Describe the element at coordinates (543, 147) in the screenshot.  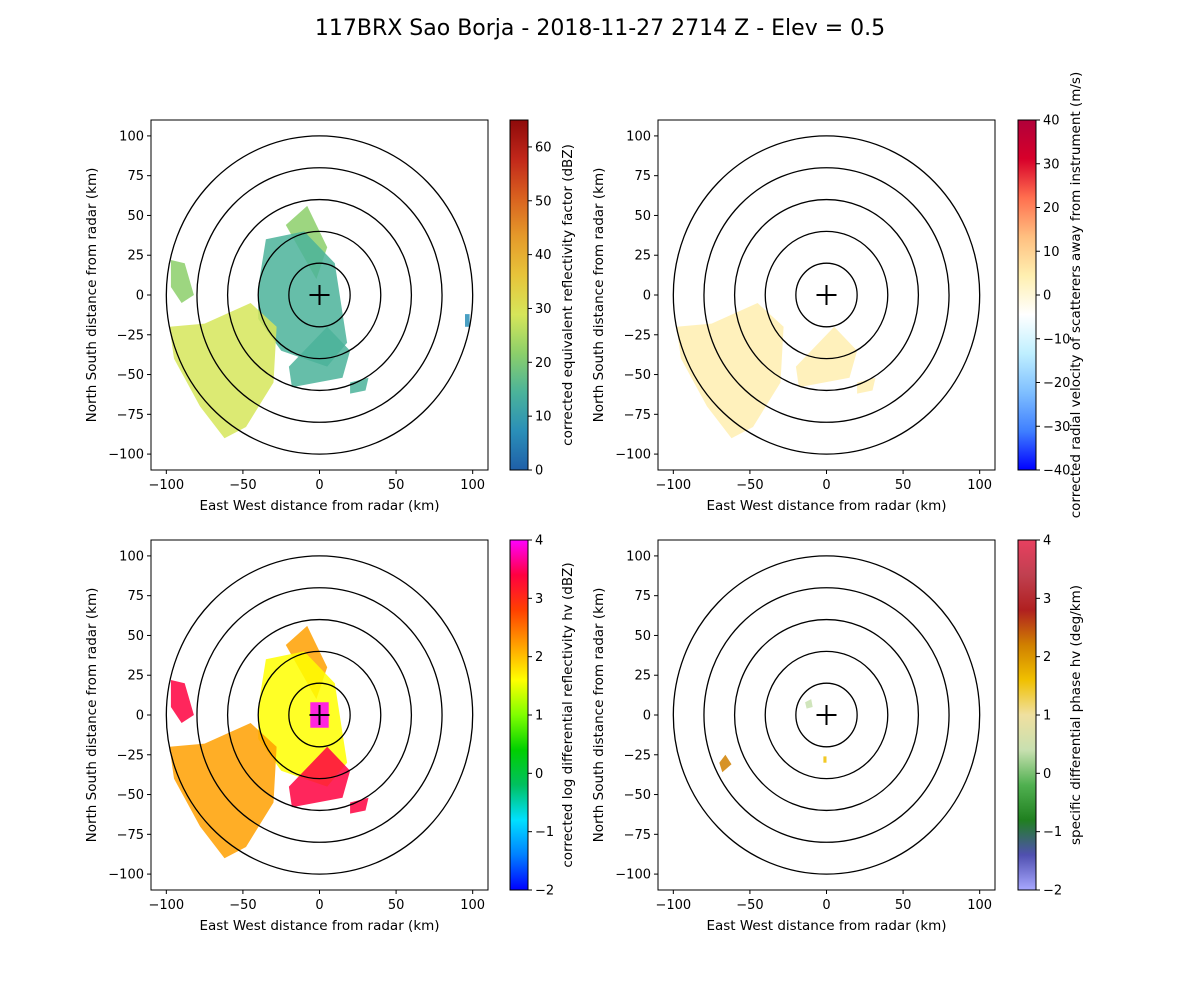
I see `colorbar-tick-label: 60` at that location.